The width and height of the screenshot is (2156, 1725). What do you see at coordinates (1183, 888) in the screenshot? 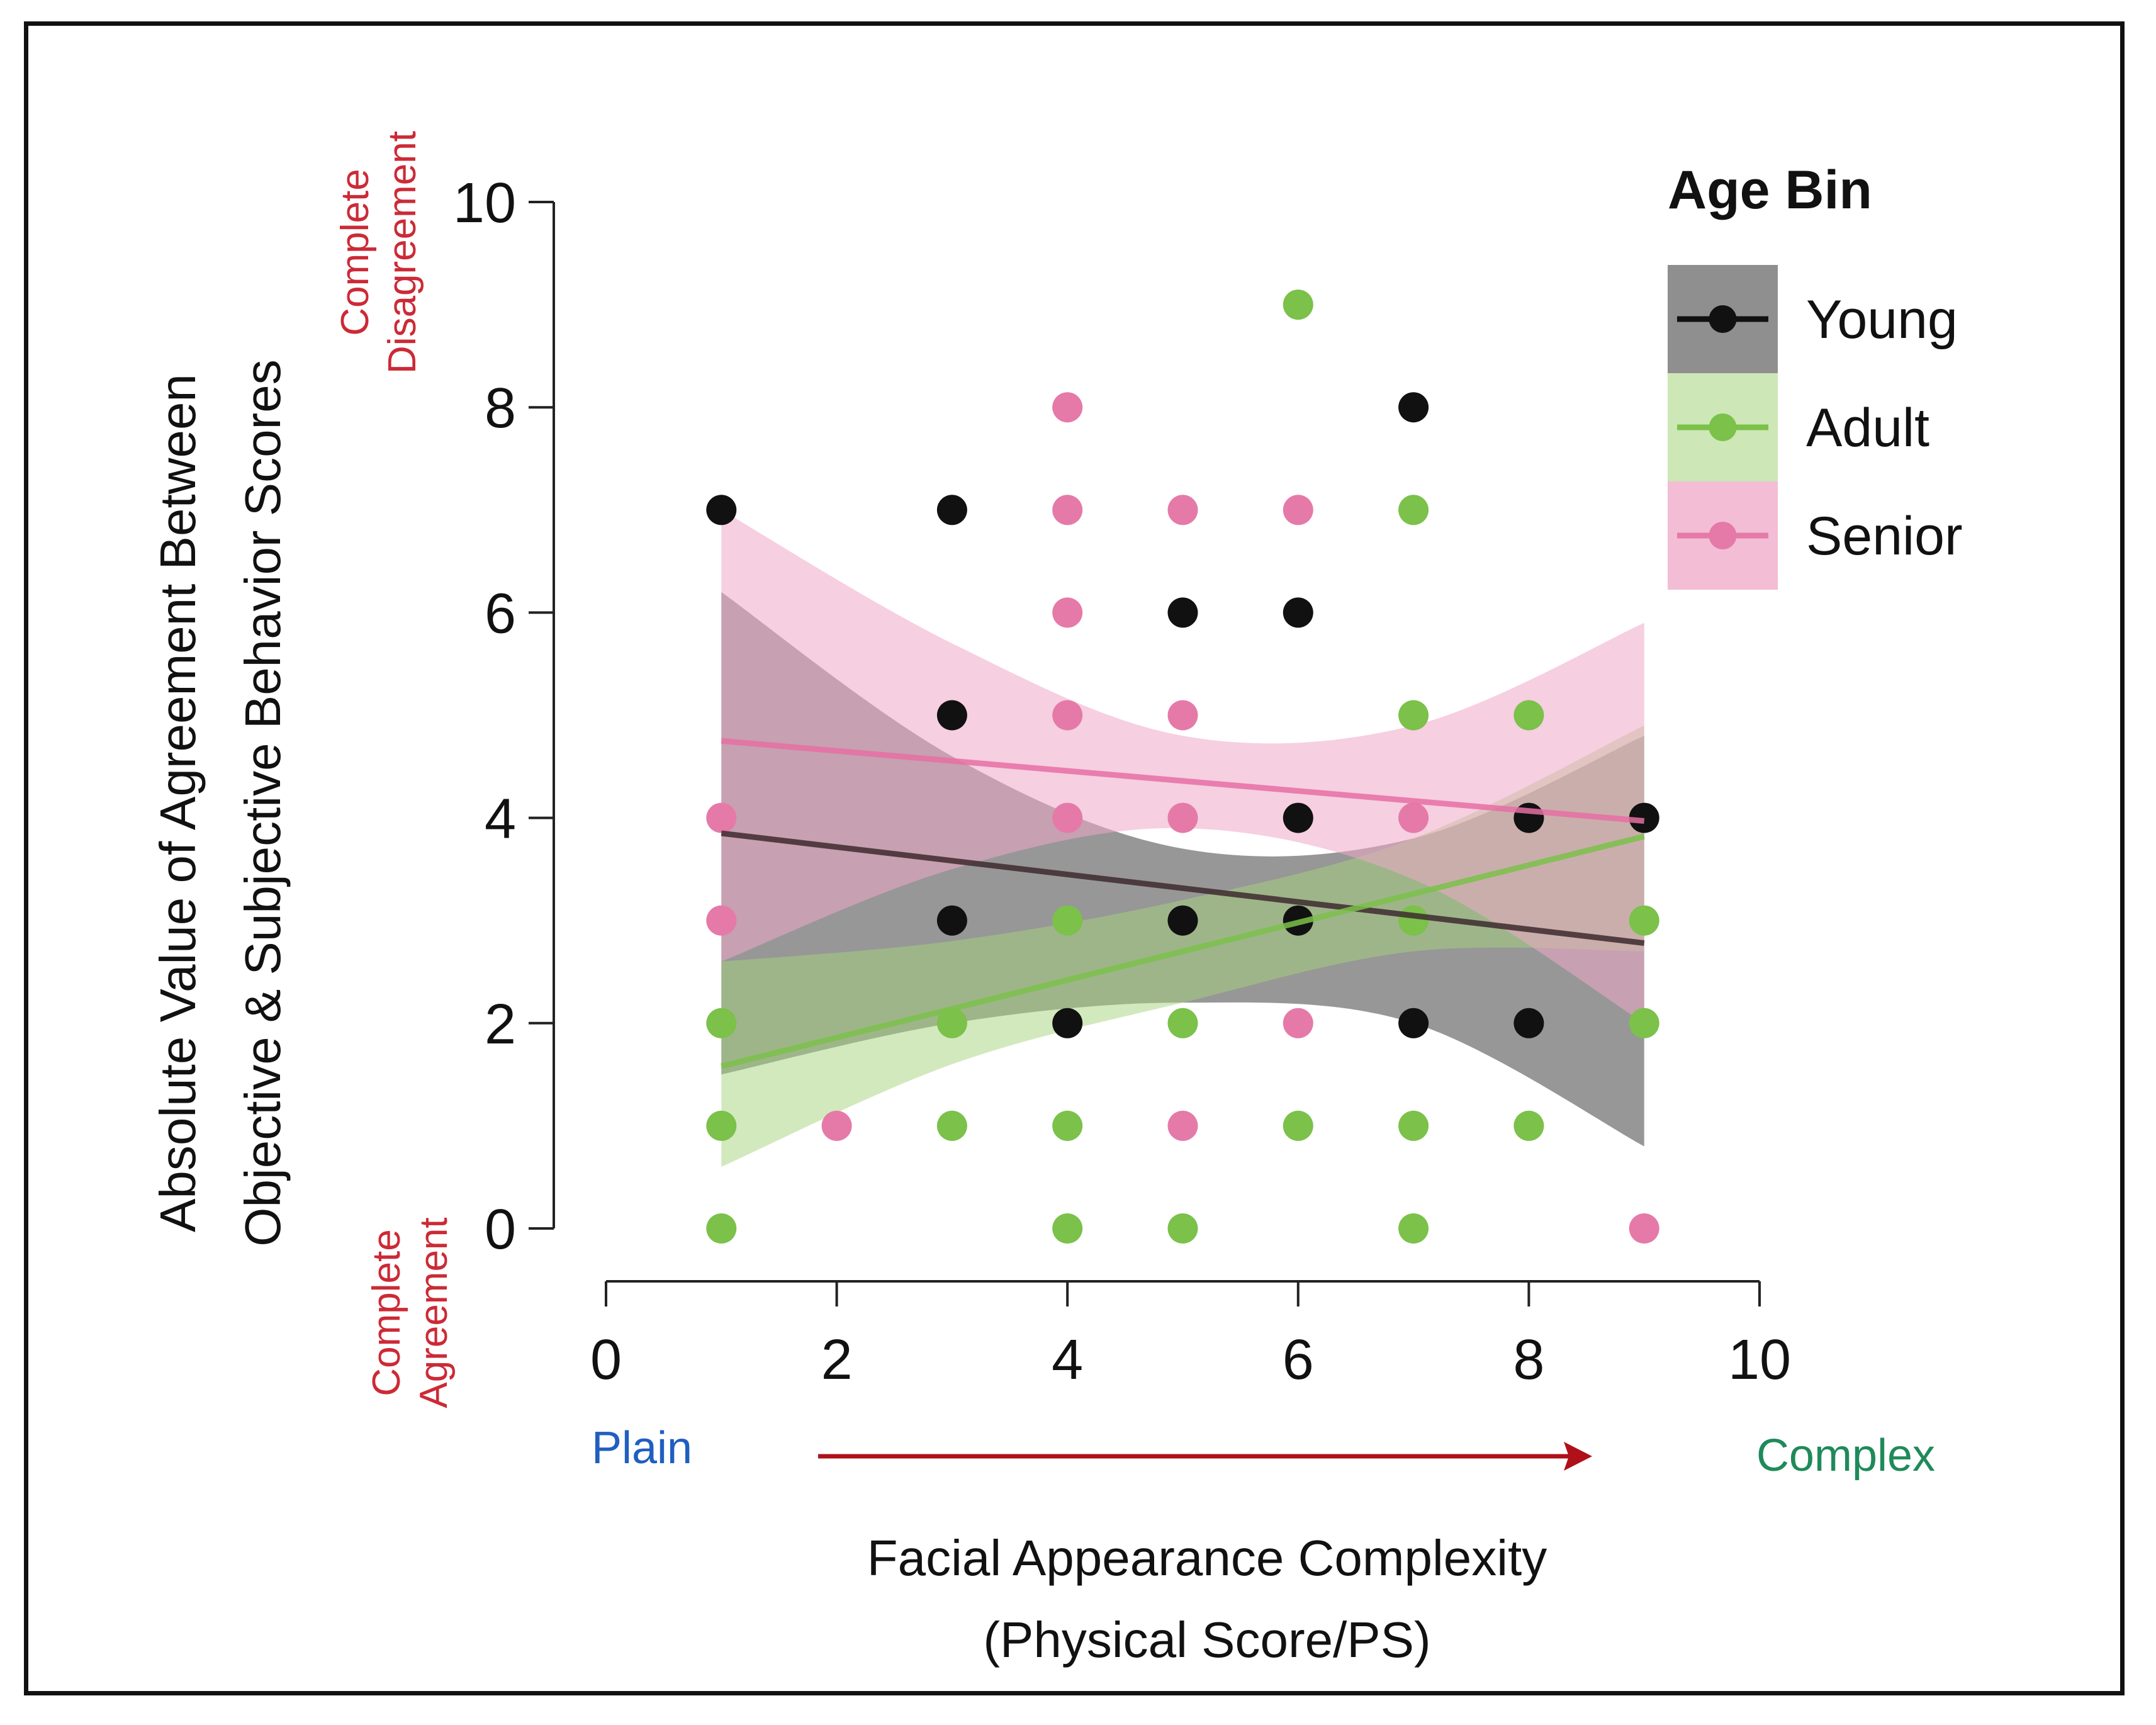
I see `fit-line-young` at bounding box center [1183, 888].